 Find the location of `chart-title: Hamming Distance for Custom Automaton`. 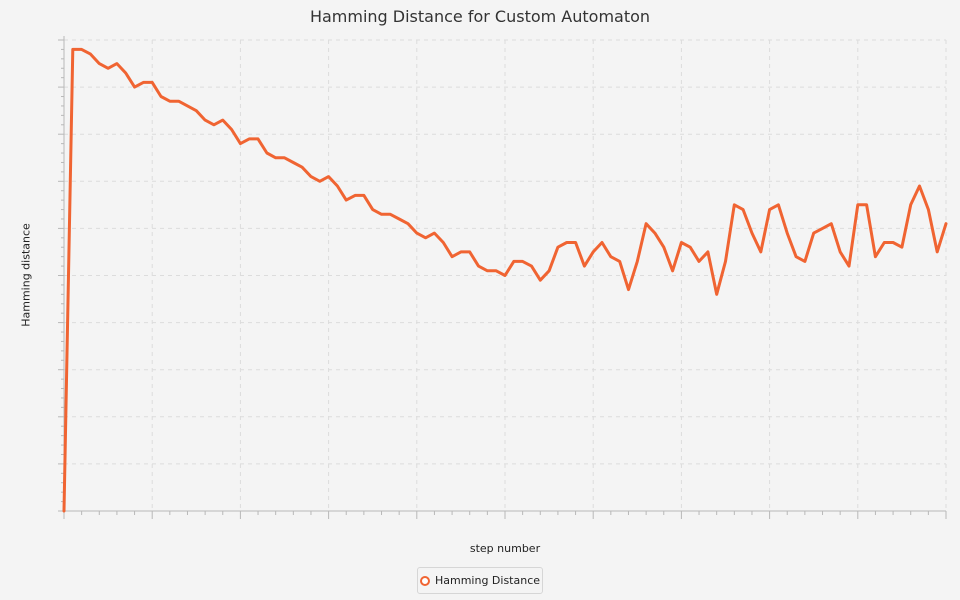

chart-title: Hamming Distance for Custom Automaton is located at coordinates (480, 16).